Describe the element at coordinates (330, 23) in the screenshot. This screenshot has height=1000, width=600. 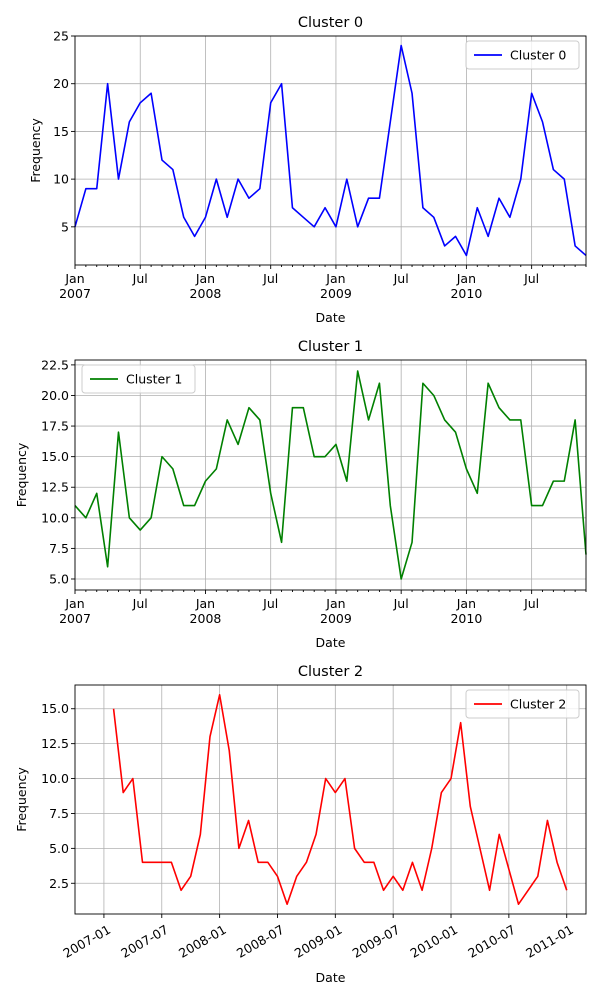
I see `chart-title: Cluster 0` at that location.